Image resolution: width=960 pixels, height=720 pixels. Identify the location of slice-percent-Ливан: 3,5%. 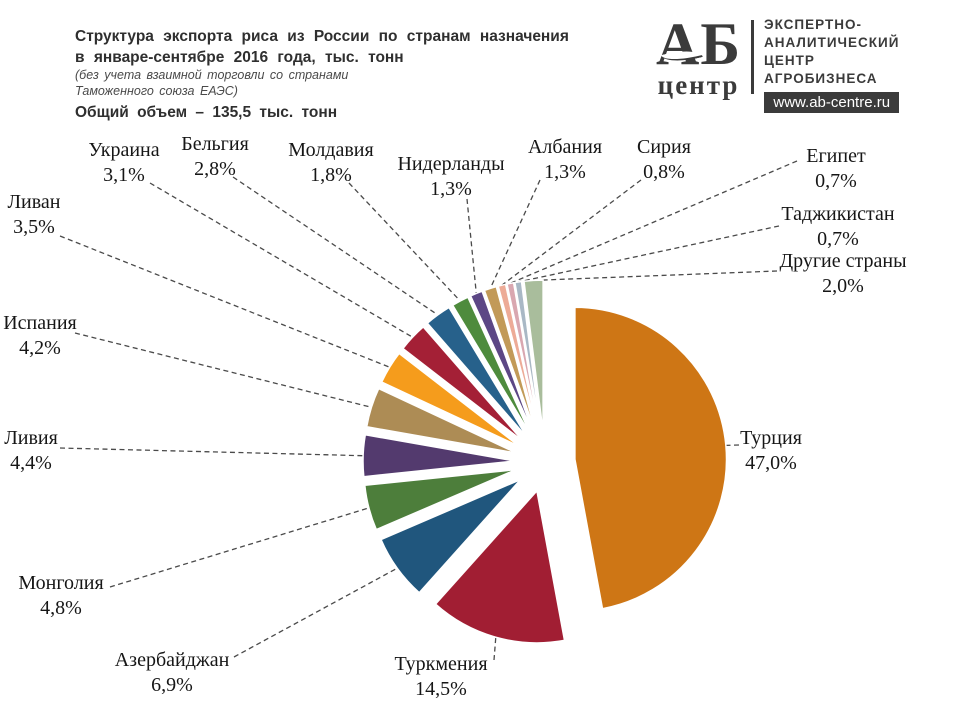
(34, 227).